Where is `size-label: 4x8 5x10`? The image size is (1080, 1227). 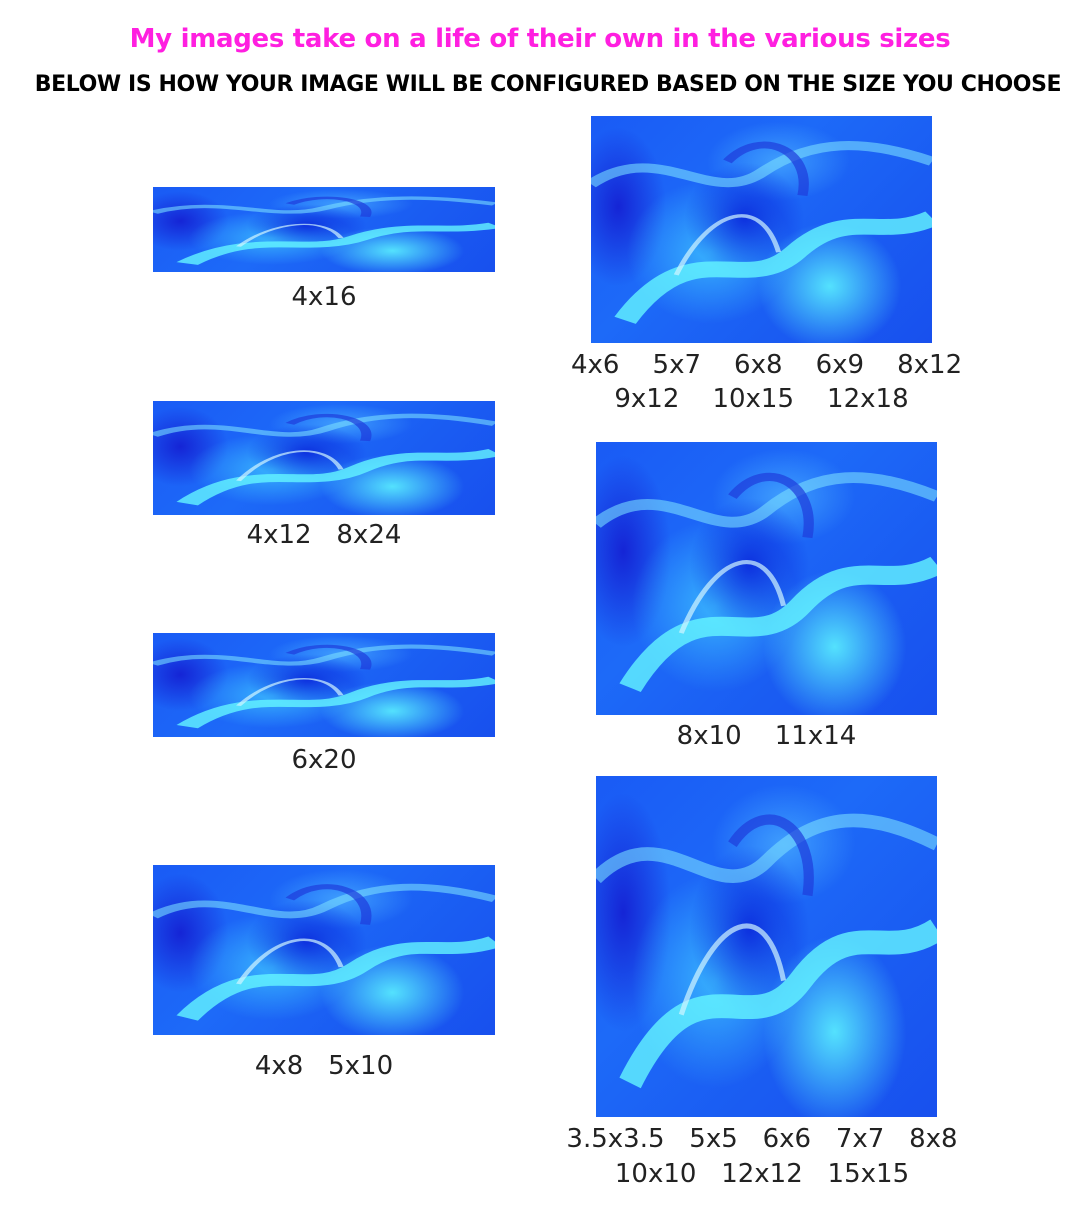 size-label: 4x8 5x10 is located at coordinates (324, 1066).